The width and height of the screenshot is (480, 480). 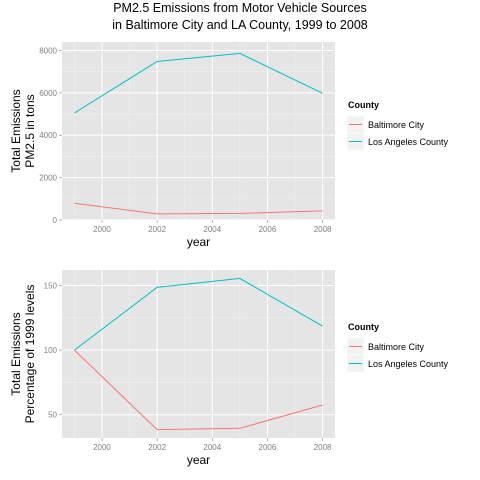 I want to click on panel1-x-axis-title: year, so click(x=198, y=242).